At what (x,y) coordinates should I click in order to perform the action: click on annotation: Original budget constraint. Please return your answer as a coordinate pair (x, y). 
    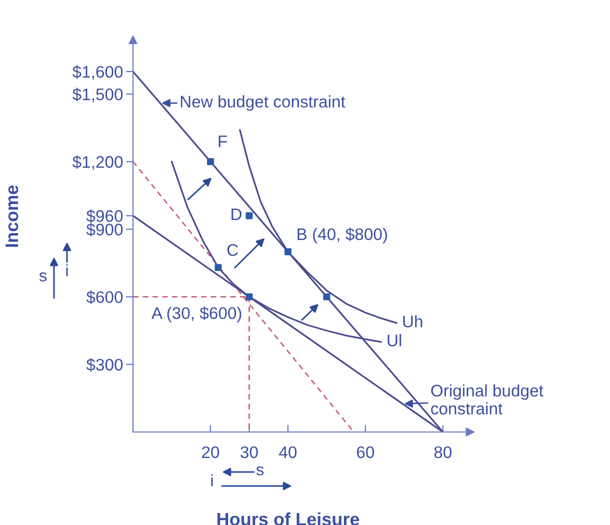
    Looking at the image, I should click on (487, 399).